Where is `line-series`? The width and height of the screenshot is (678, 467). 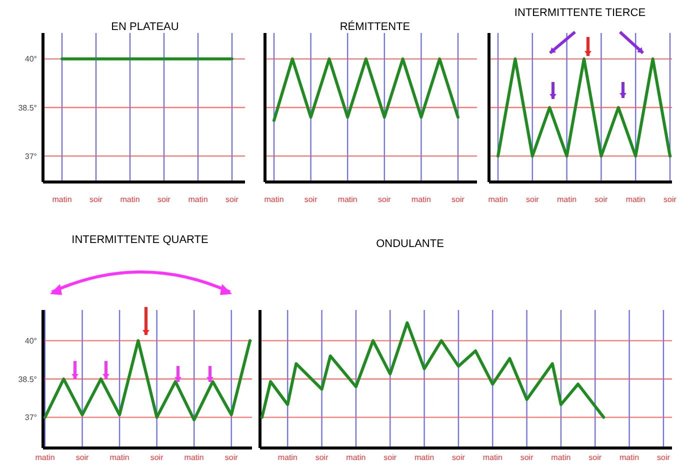 line-series is located at coordinates (148, 380).